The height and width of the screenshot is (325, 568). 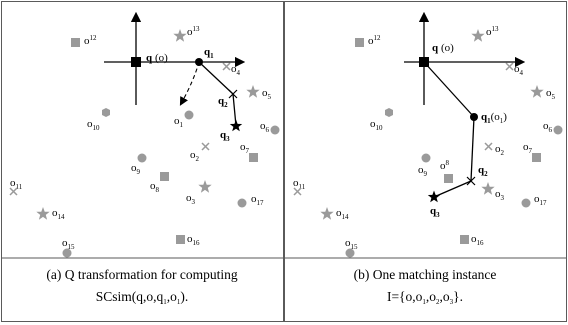 What do you see at coordinates (216, 78) in the screenshot?
I see `q1-q2-edge-a` at bounding box center [216, 78].